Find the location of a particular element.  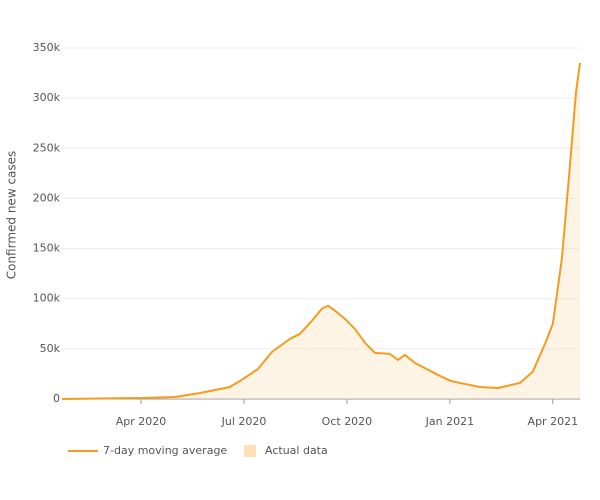

legend-label: Actual data is located at coordinates (296, 450).